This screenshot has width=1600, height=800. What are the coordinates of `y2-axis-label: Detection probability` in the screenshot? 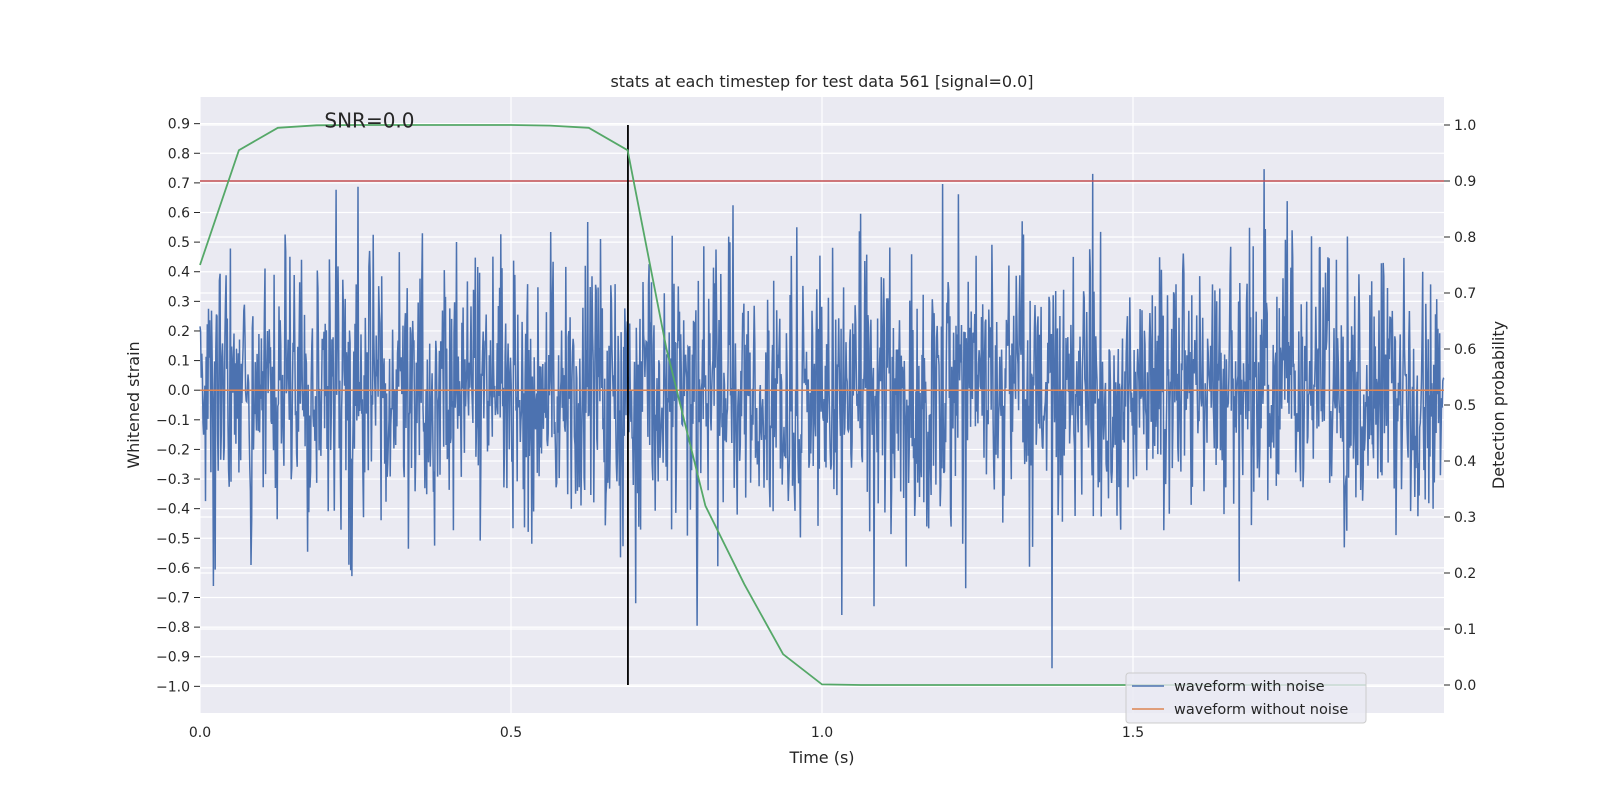 It's located at (1498, 405).